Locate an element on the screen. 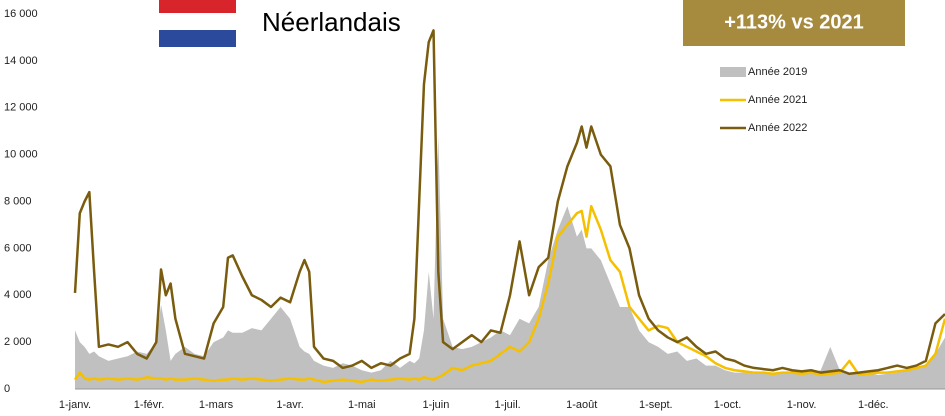  x-tick-label: 1-mai is located at coordinates (362, 405).